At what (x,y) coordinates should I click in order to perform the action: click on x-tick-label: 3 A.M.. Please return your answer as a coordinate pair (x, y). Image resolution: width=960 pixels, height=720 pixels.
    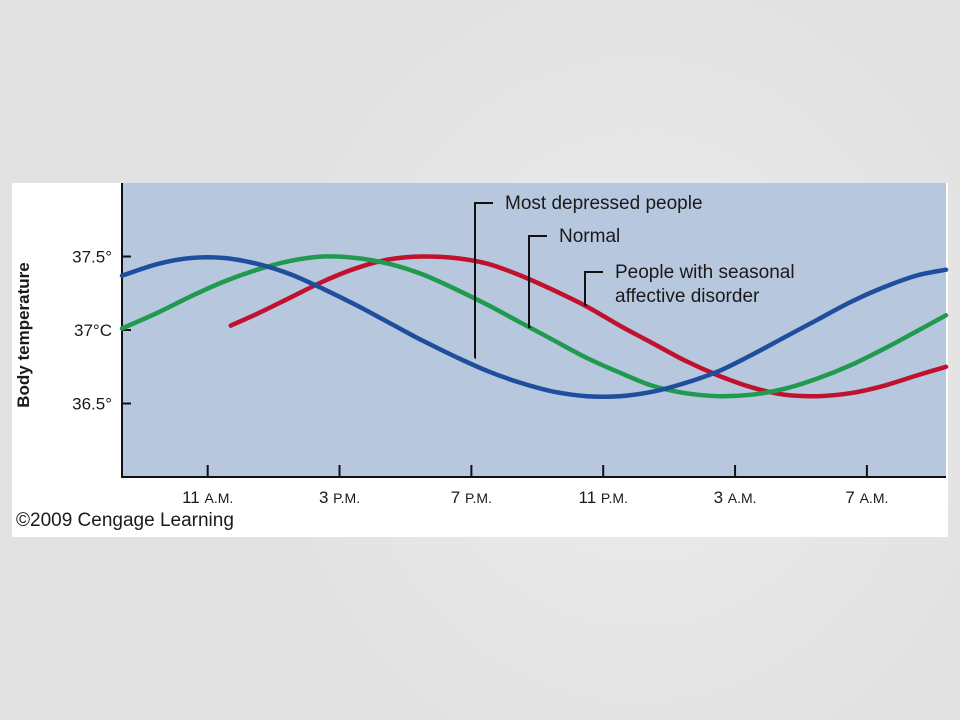
    Looking at the image, I should click on (735, 497).